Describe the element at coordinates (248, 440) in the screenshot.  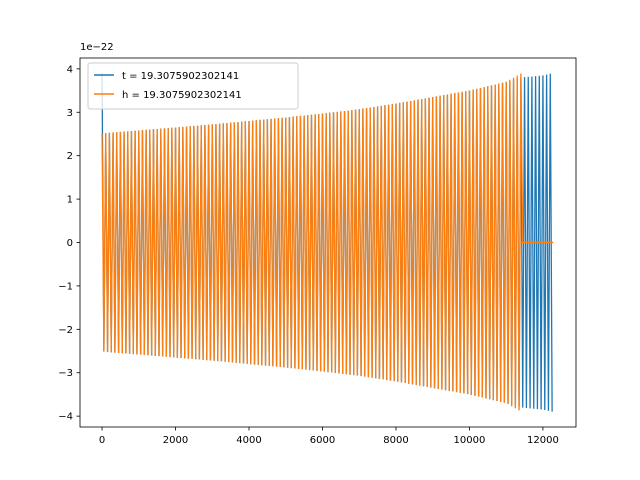
I see `x-tick-label: 4000` at that location.